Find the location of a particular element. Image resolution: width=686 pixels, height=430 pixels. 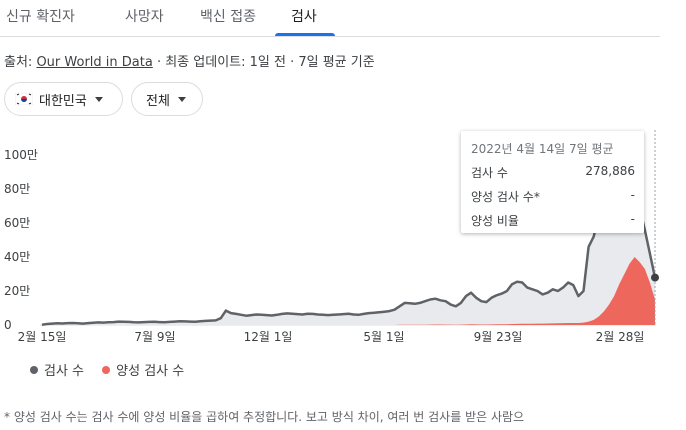

range-label: 전체 is located at coordinates (158, 101).